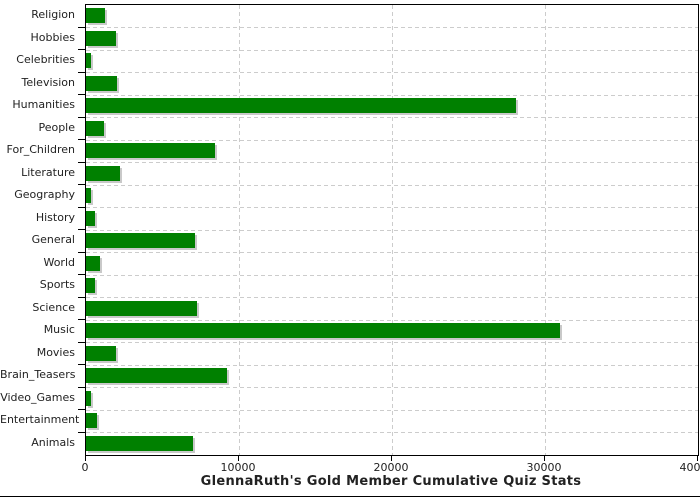 This screenshot has width=700, height=500. What do you see at coordinates (156, 376) in the screenshot?
I see `bar-brain_teasers` at bounding box center [156, 376].